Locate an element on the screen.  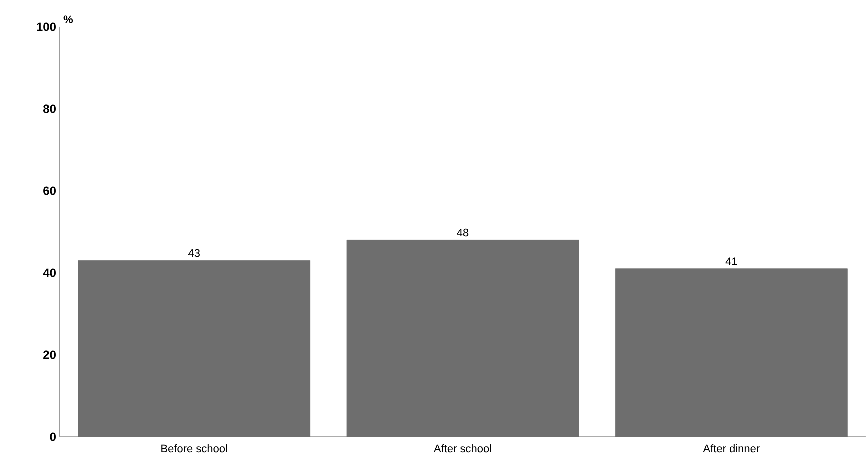
data-label: 48 is located at coordinates (463, 232).